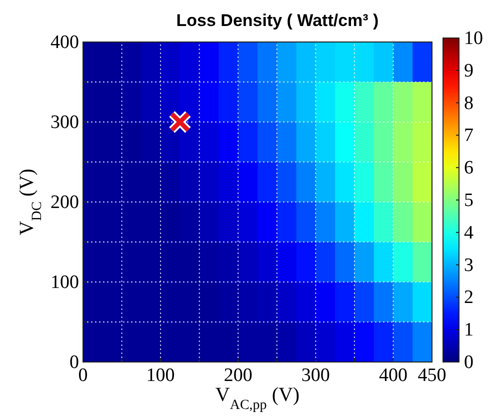 Image resolution: width=494 pixels, height=416 pixels. Describe the element at coordinates (469, 330) in the screenshot. I see `color-bar-label: 1` at that location.